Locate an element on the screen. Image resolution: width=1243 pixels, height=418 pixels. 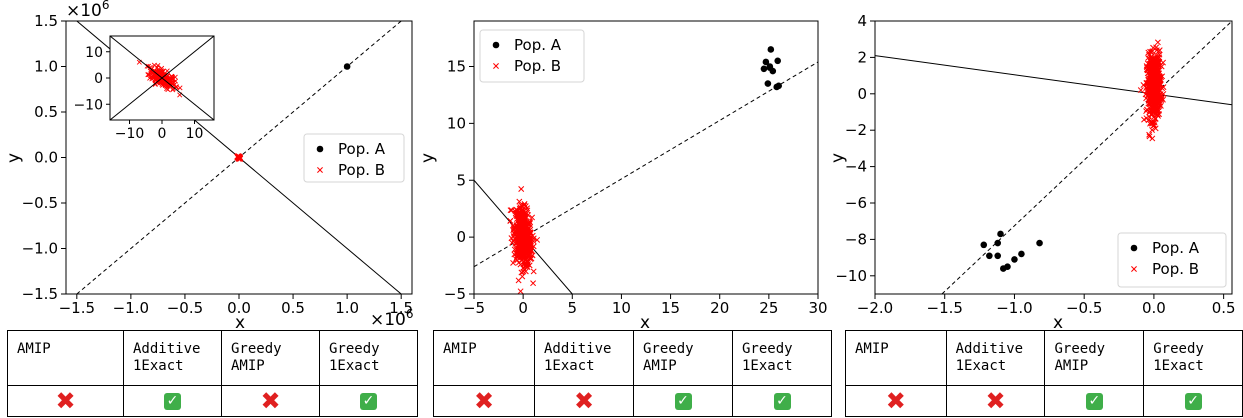
superscript: 6 is located at coordinates (106, 6).